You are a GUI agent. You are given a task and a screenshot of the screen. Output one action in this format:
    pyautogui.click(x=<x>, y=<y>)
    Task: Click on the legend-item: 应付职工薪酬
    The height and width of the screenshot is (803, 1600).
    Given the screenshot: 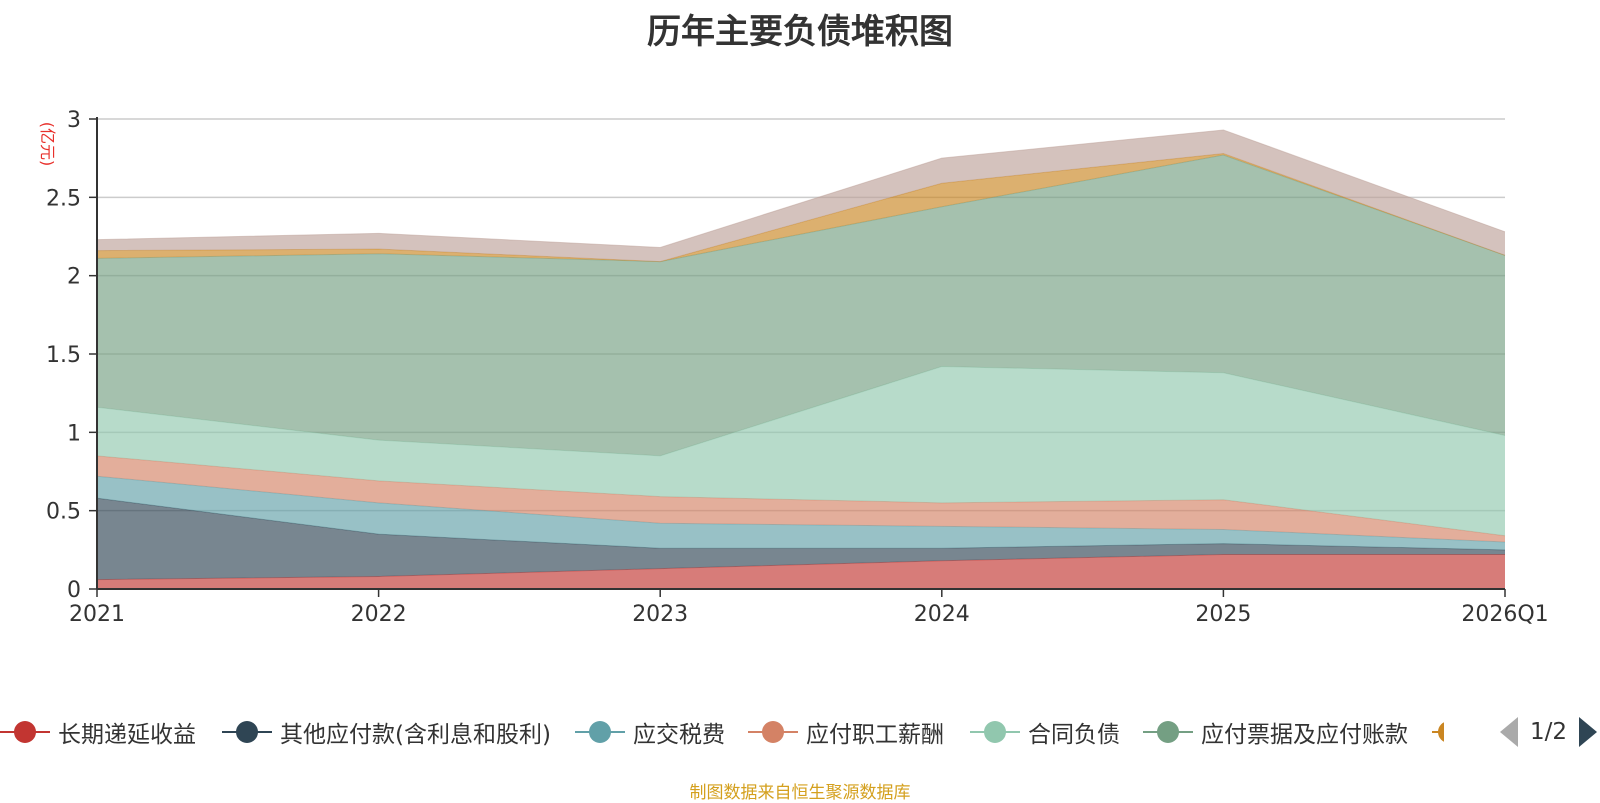 What is the action you would take?
    pyautogui.click(x=846, y=732)
    